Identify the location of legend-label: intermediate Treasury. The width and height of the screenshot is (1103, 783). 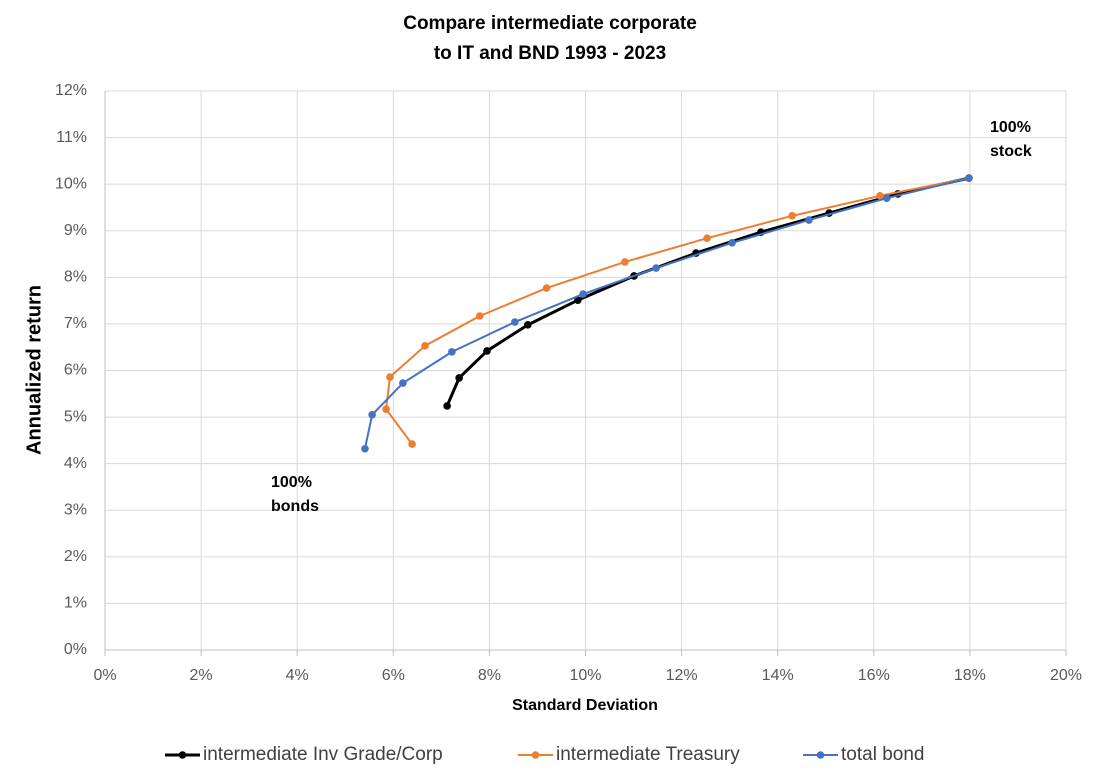
(648, 754).